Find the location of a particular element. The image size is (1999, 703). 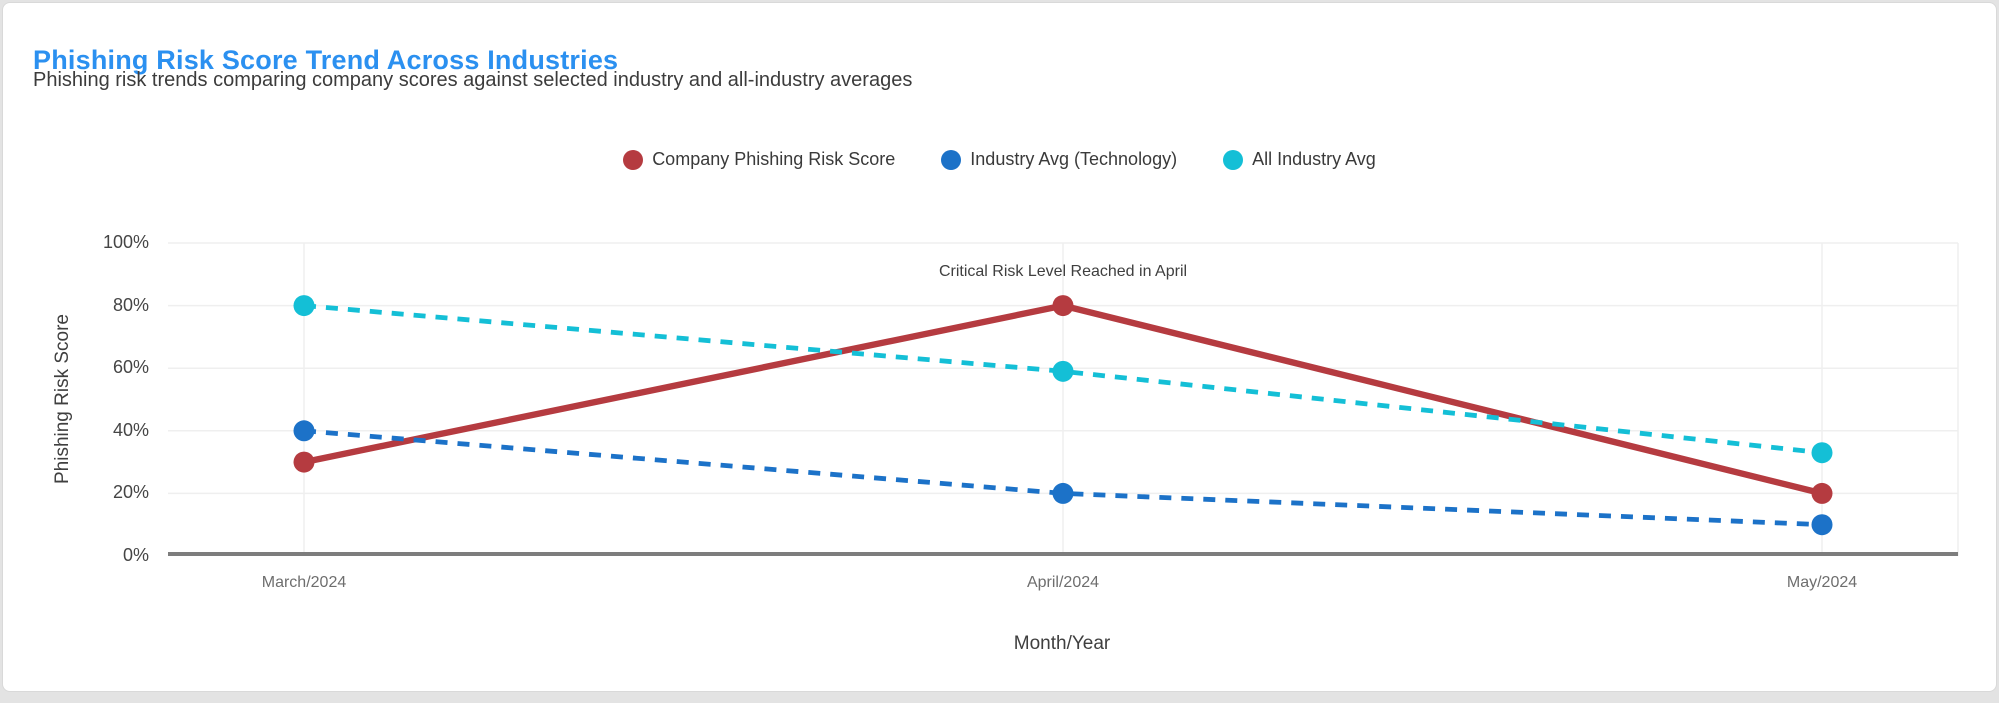

y-axis-title: Phishing Risk Score is located at coordinates (62, 399).